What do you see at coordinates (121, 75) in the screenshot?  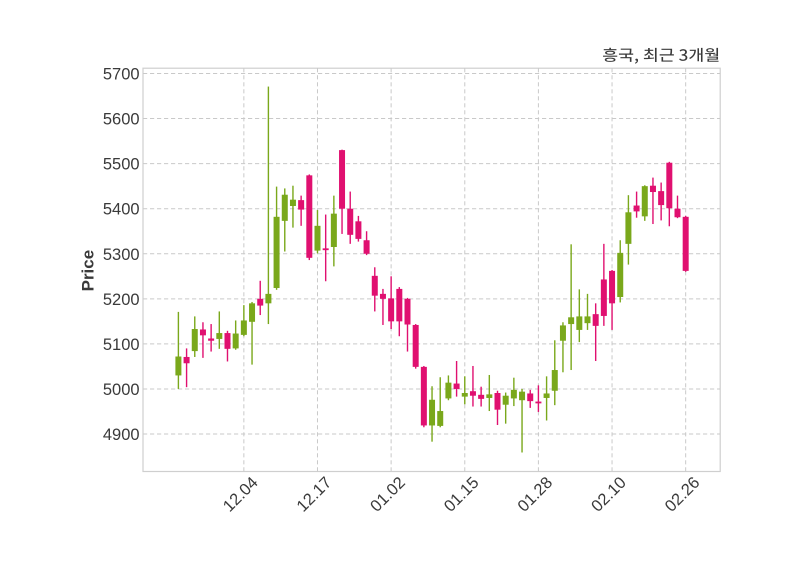 I see `svg-text: 5700` at bounding box center [121, 75].